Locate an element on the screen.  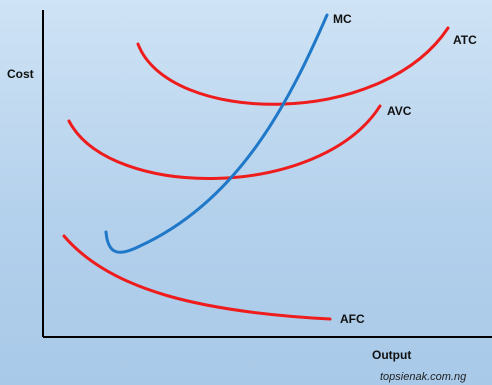
y-axis-label: Cost is located at coordinates (20, 74).